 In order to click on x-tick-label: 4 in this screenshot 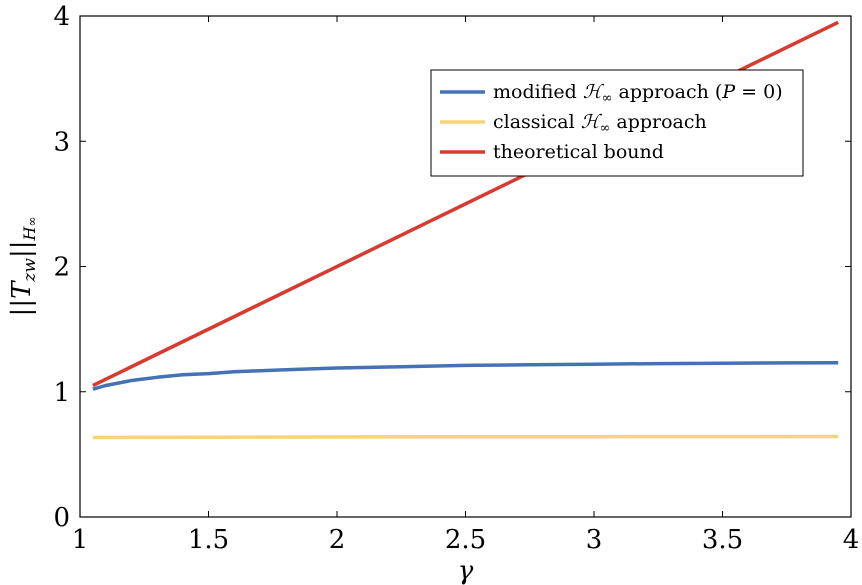, I will do `click(851, 540)`.